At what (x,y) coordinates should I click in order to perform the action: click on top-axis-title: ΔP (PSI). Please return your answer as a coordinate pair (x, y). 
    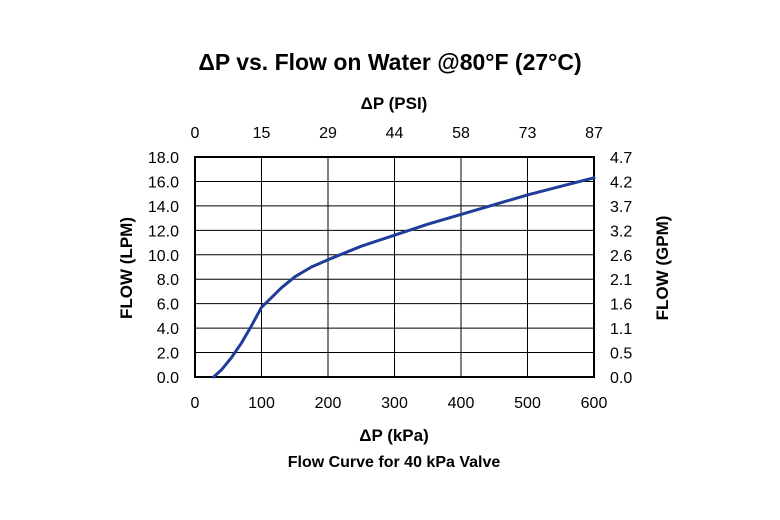
    Looking at the image, I should click on (394, 103).